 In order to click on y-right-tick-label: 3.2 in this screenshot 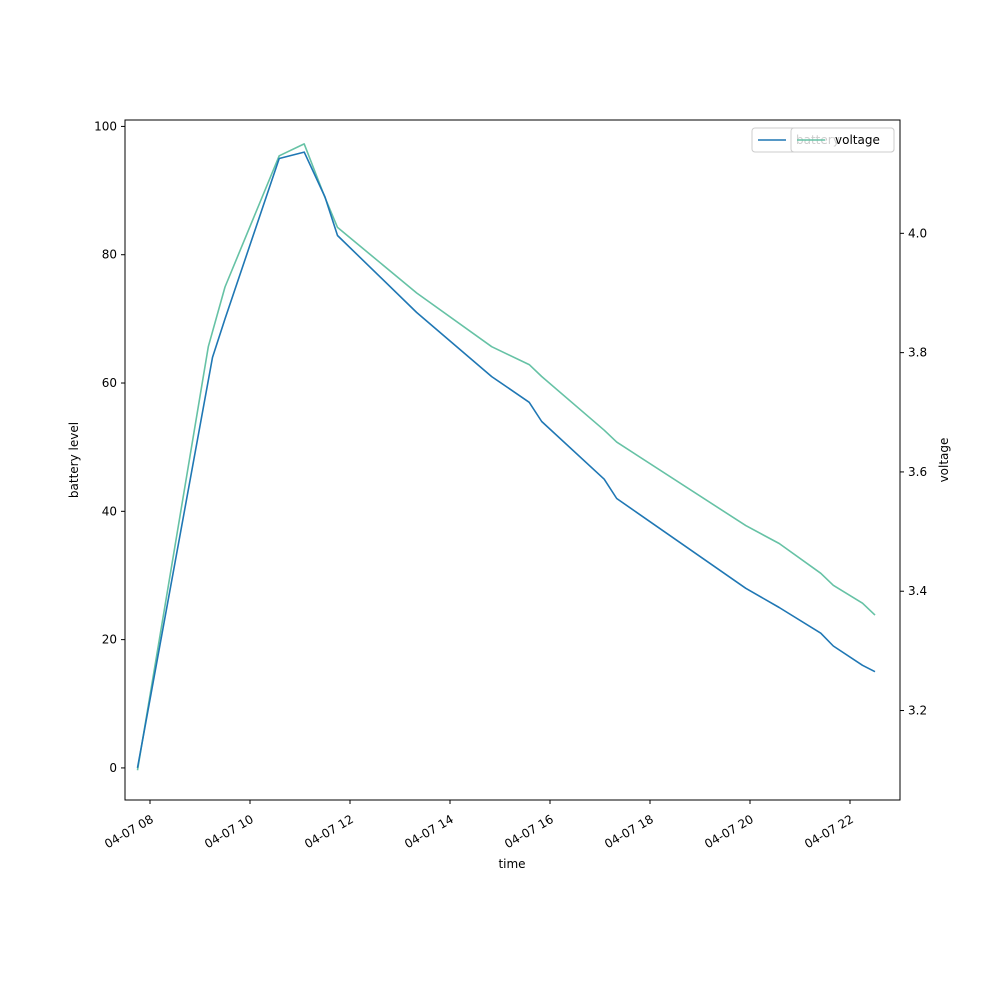, I will do `click(917, 711)`.